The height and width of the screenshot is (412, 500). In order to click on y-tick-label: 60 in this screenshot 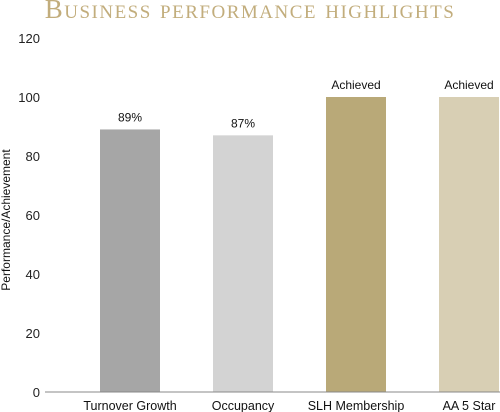, I will do `click(33, 215)`.